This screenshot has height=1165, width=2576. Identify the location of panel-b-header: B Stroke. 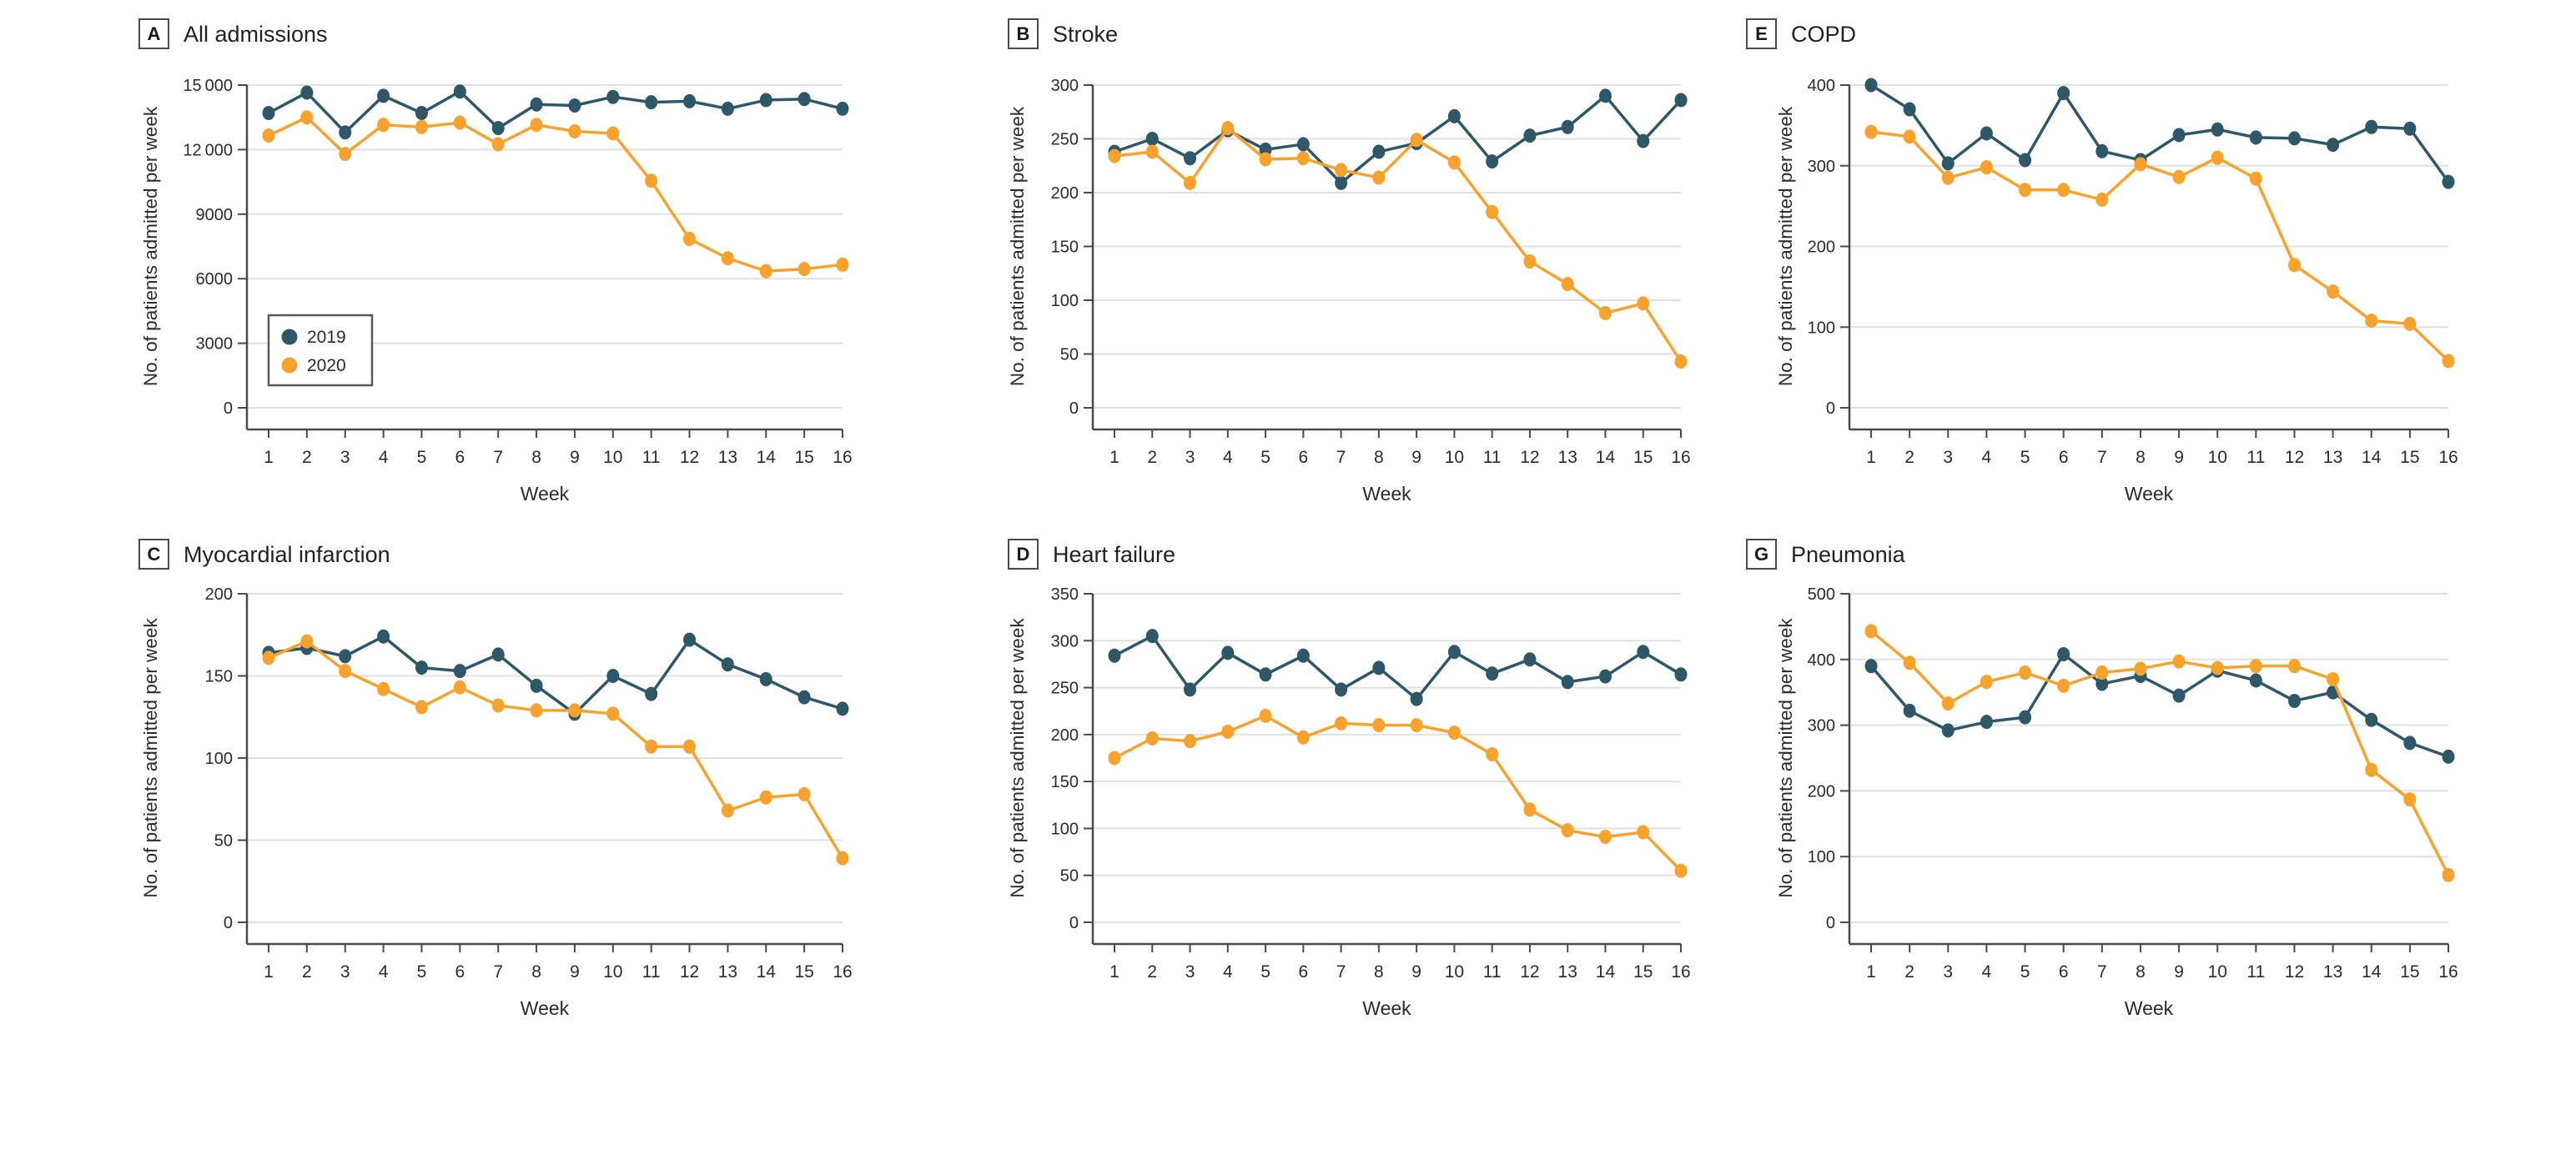
(1063, 35).